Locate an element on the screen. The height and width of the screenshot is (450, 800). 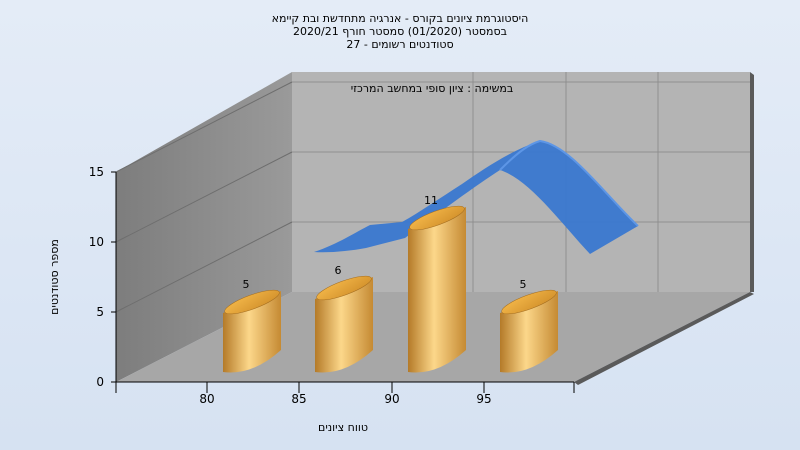
y-ticks: 0 5 10 15 is located at coordinates (102, 277).